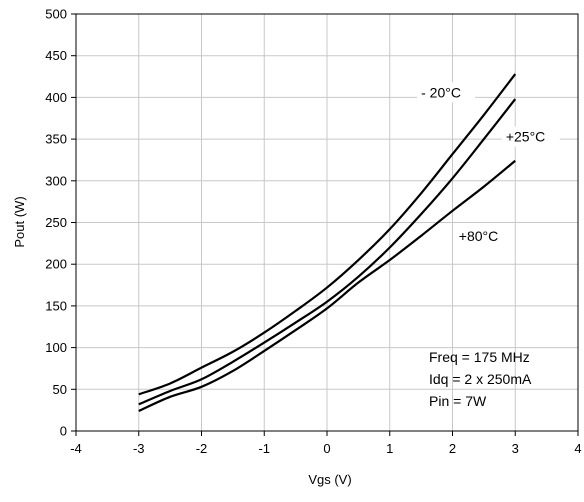 This screenshot has width=584, height=502. What do you see at coordinates (478, 236) in the screenshot?
I see `series-label-plus80c: +80°C` at bounding box center [478, 236].